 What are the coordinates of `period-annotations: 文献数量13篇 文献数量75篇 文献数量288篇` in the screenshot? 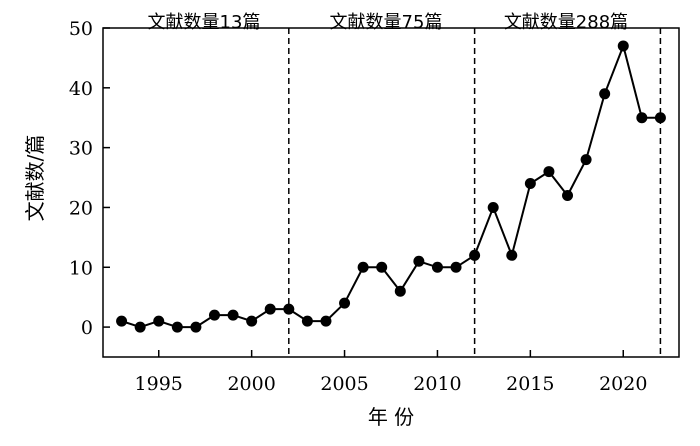 It's located at (388, 22).